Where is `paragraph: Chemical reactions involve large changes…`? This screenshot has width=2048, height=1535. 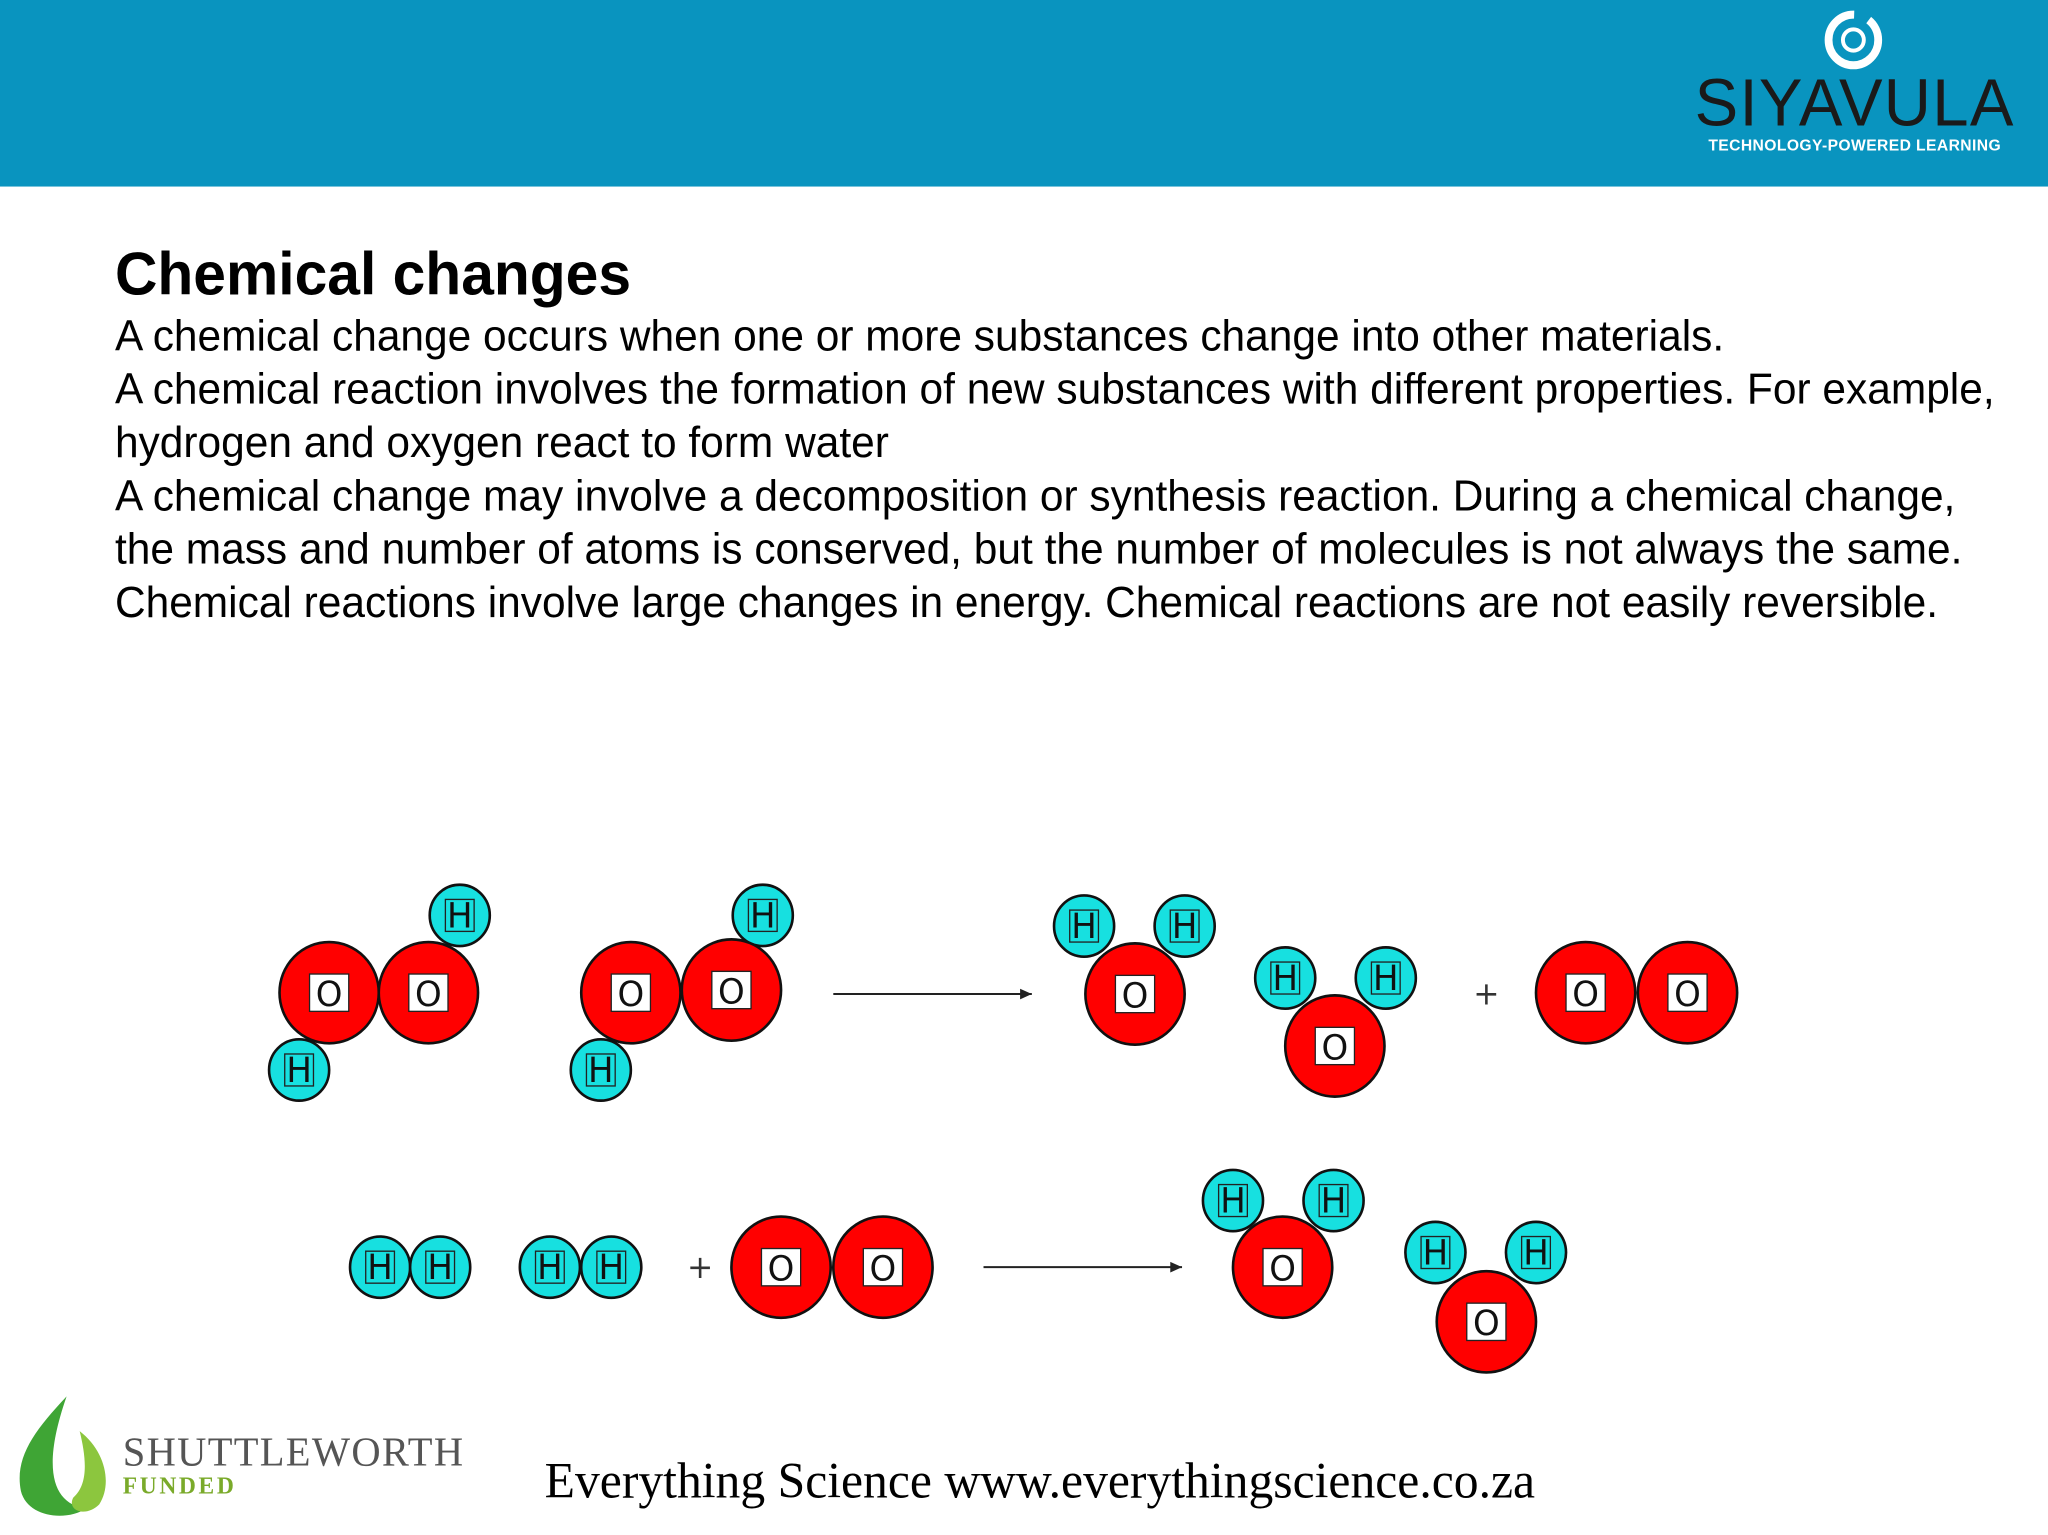
paragraph: Chemical reactions involve large changes… is located at coordinates (1026, 602).